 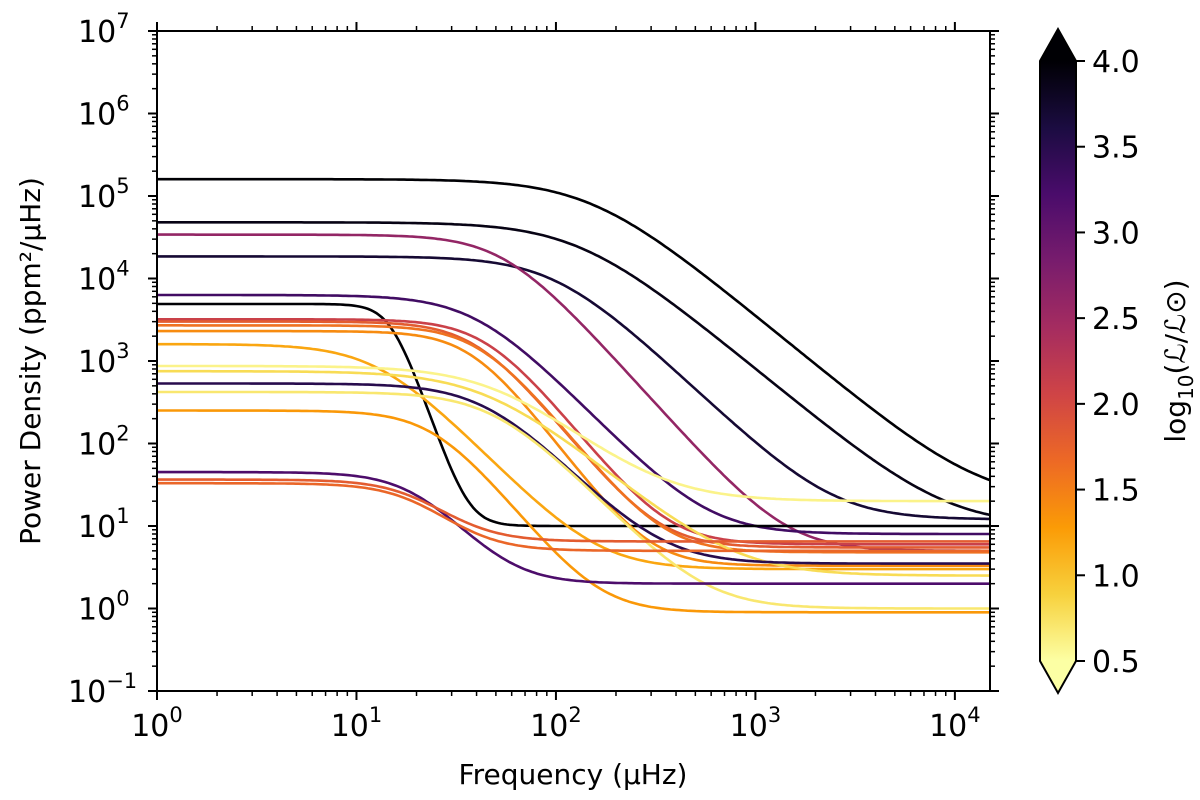 What do you see at coordinates (1058, 361) in the screenshot?
I see `colorbar-gradient` at bounding box center [1058, 361].